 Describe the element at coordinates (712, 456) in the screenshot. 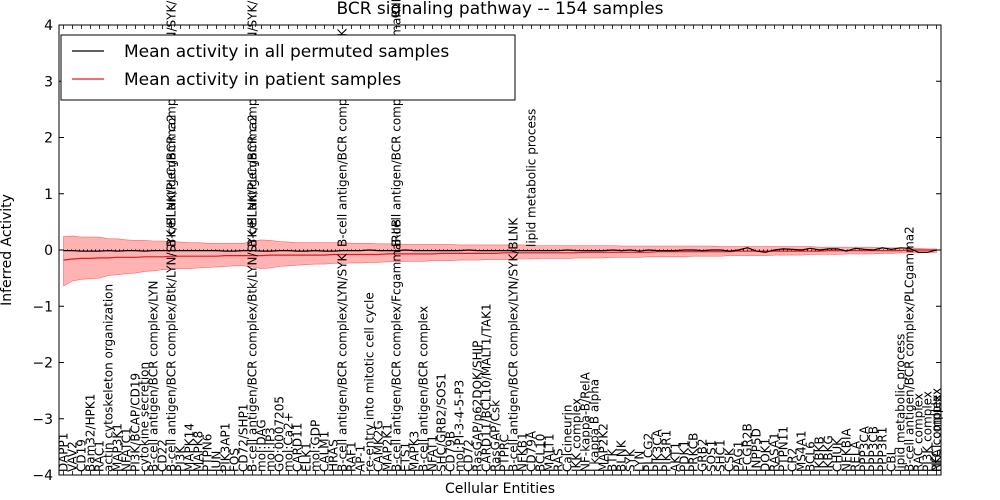

I see `x-tick-label: SOS1` at that location.